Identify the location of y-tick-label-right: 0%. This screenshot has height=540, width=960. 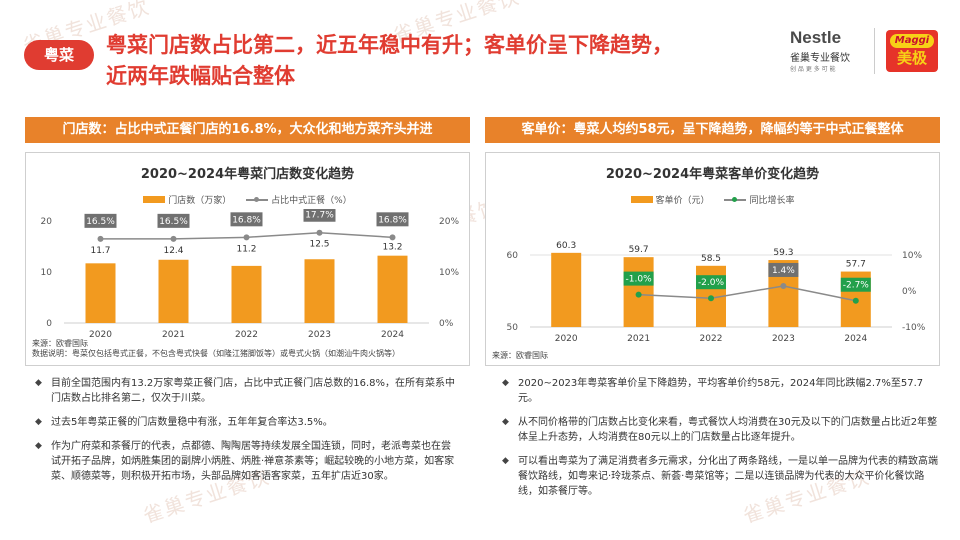
(909, 292).